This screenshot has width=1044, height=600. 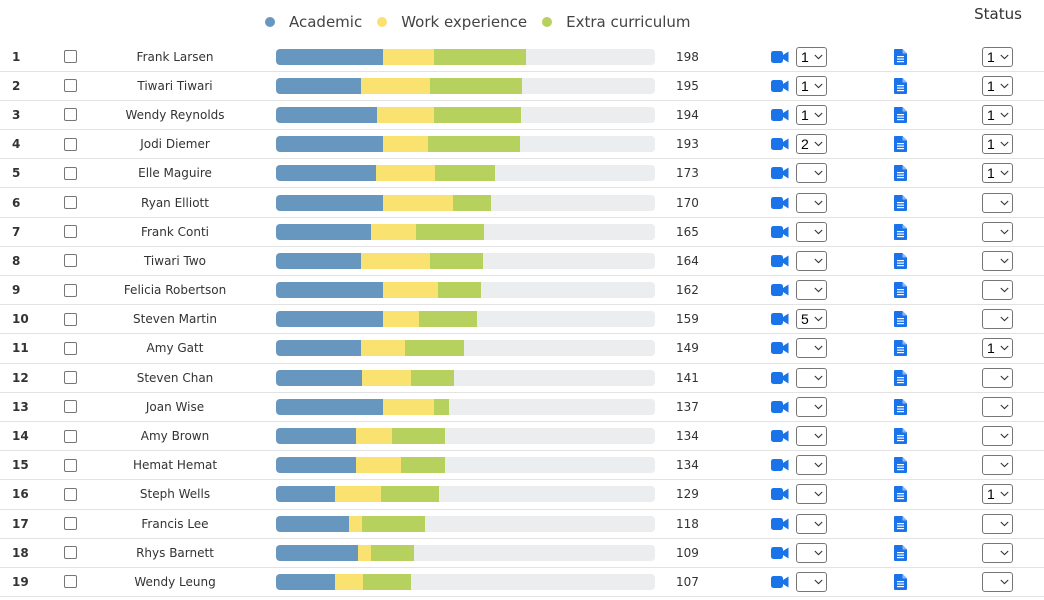 What do you see at coordinates (811, 144) in the screenshot?
I see `interview-rank-select: 2` at bounding box center [811, 144].